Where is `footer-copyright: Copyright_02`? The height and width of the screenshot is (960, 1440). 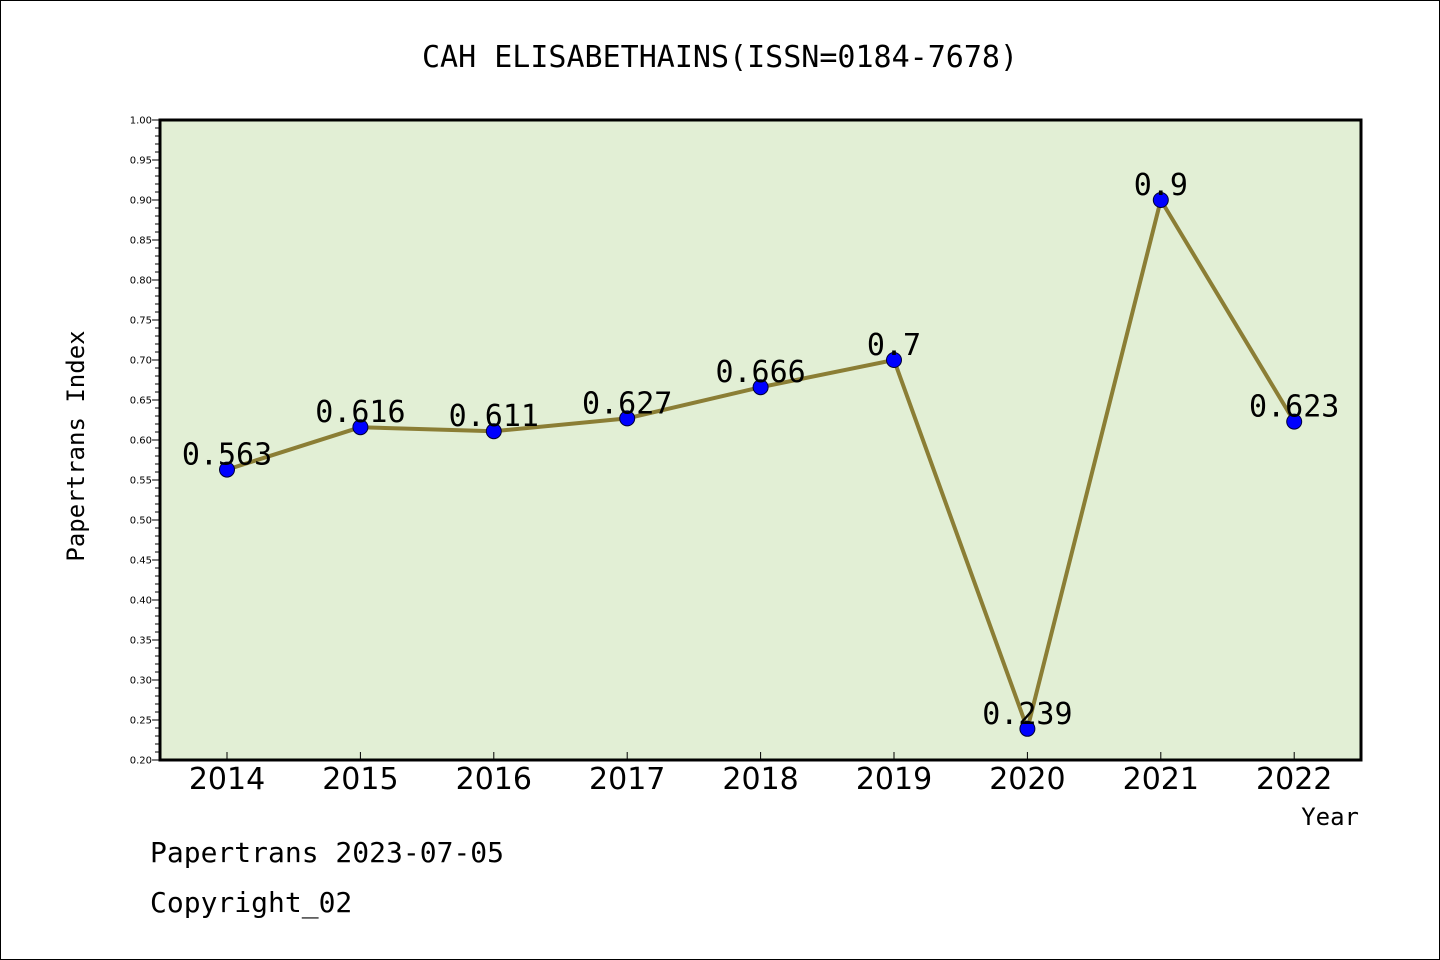
footer-copyright: Copyright_02 is located at coordinates (251, 902).